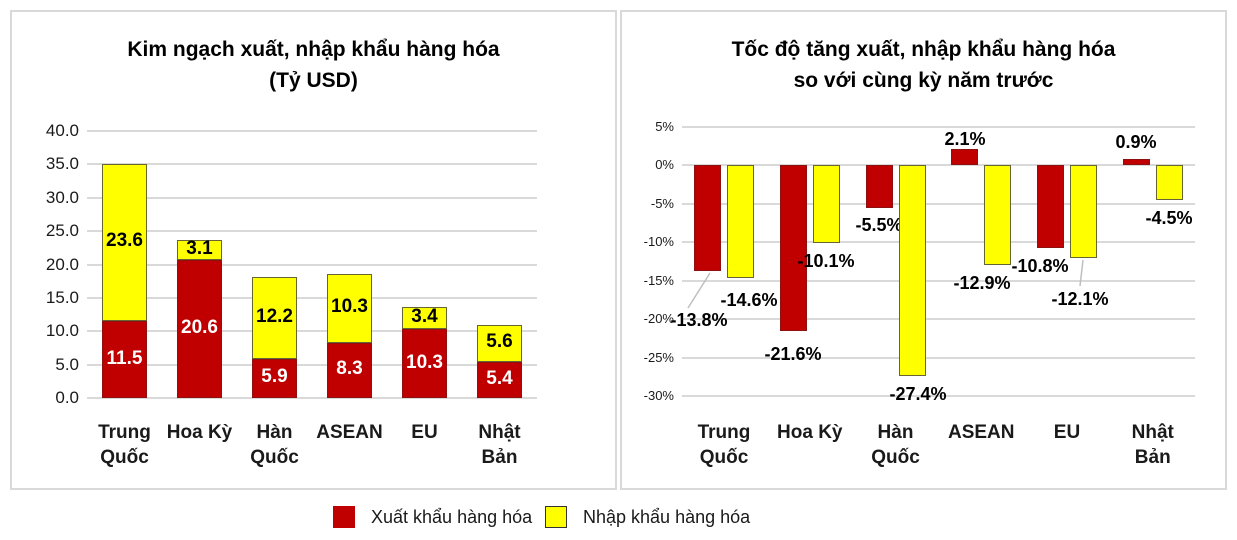  I want to click on import-growth-value-label: -14.6%, so click(749, 300).